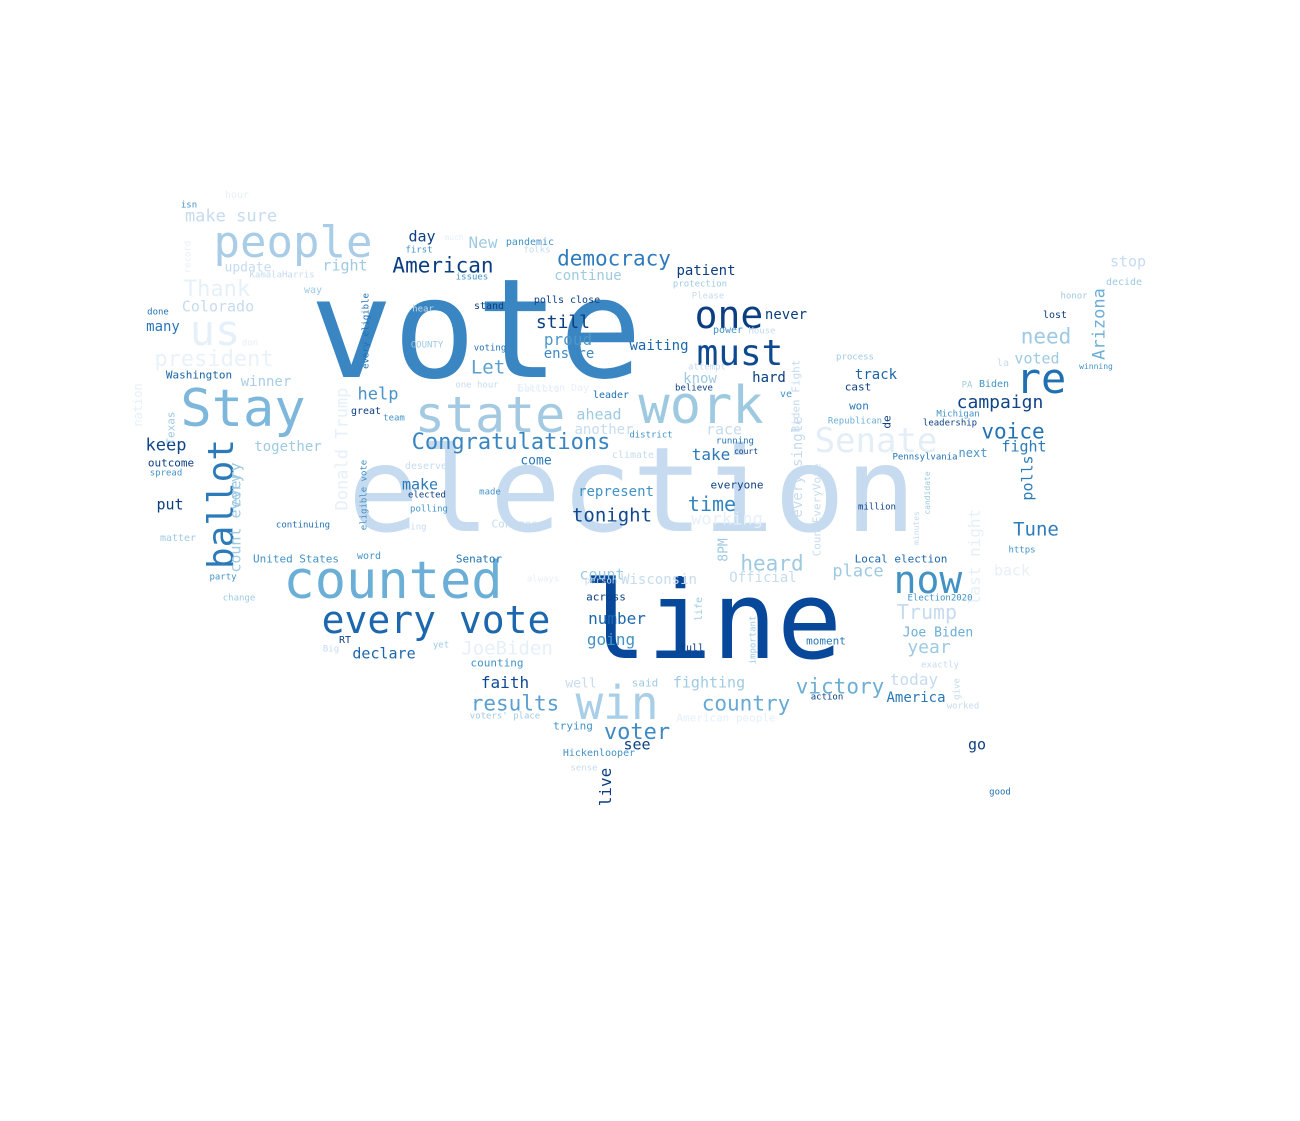 This screenshot has width=1300, height=1121. What do you see at coordinates (483, 242) in the screenshot?
I see `cloud-word: New` at bounding box center [483, 242].